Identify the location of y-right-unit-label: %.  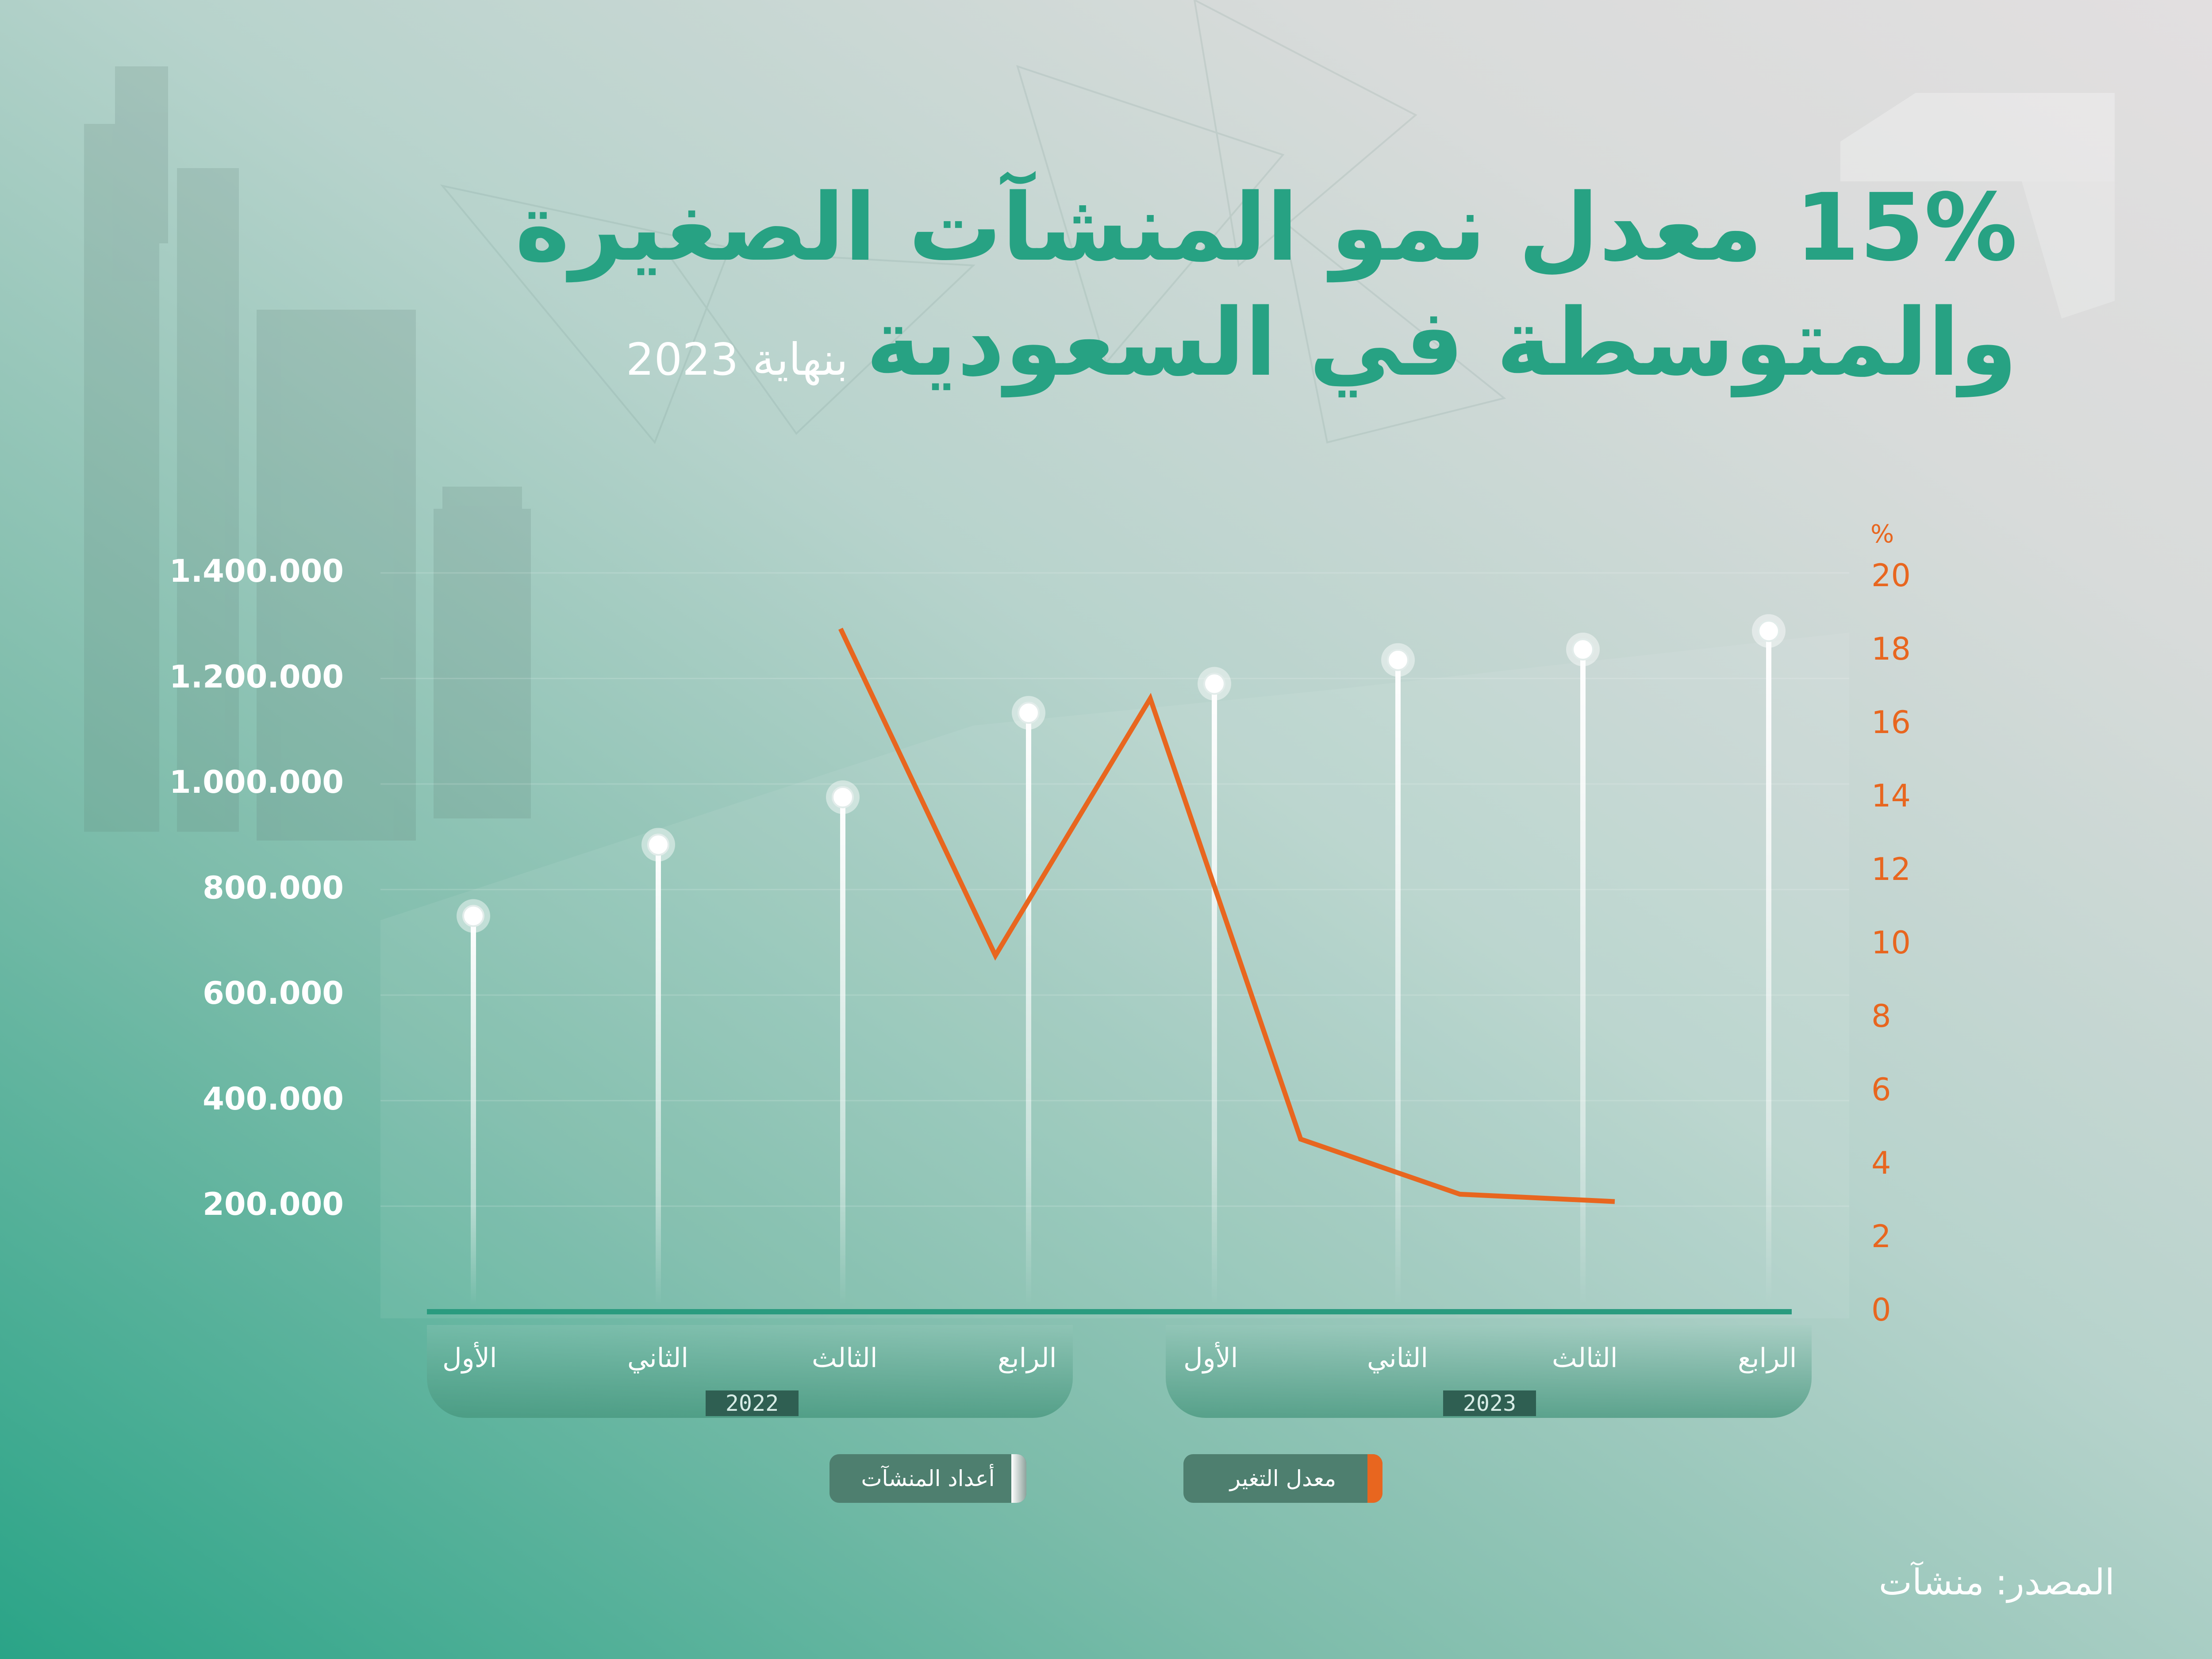
(1882, 535).